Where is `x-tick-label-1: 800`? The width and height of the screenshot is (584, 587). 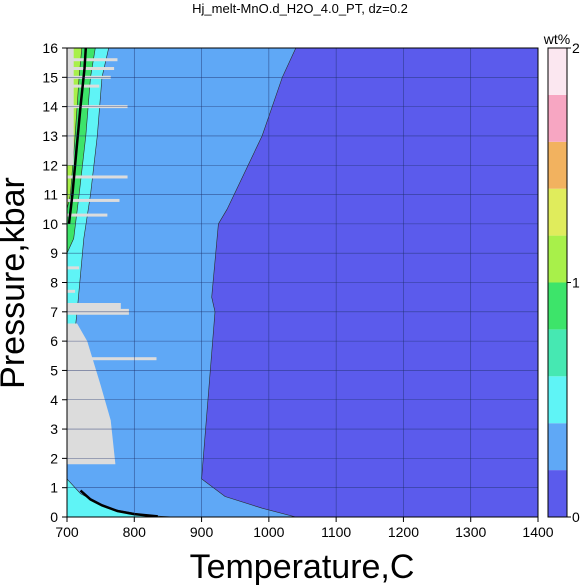
x-tick-label-1: 800 is located at coordinates (135, 532).